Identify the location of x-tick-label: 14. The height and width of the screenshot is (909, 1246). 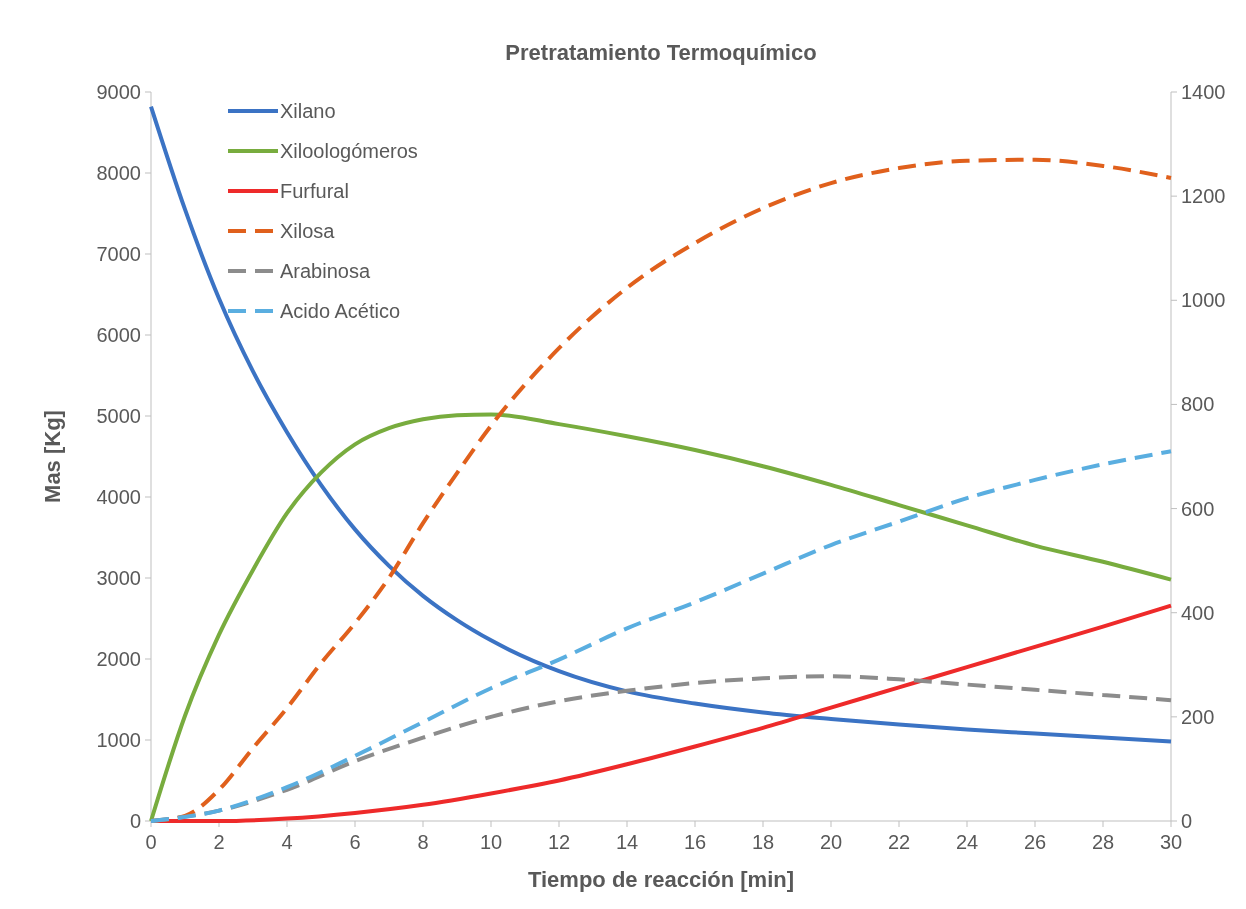
(627, 842).